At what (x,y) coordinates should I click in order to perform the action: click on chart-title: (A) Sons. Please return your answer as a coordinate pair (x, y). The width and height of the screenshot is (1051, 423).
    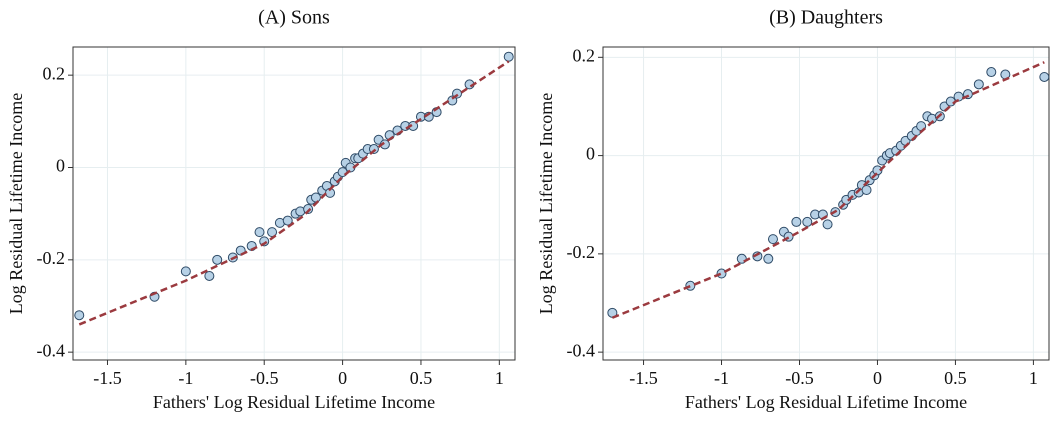
    Looking at the image, I should click on (294, 18).